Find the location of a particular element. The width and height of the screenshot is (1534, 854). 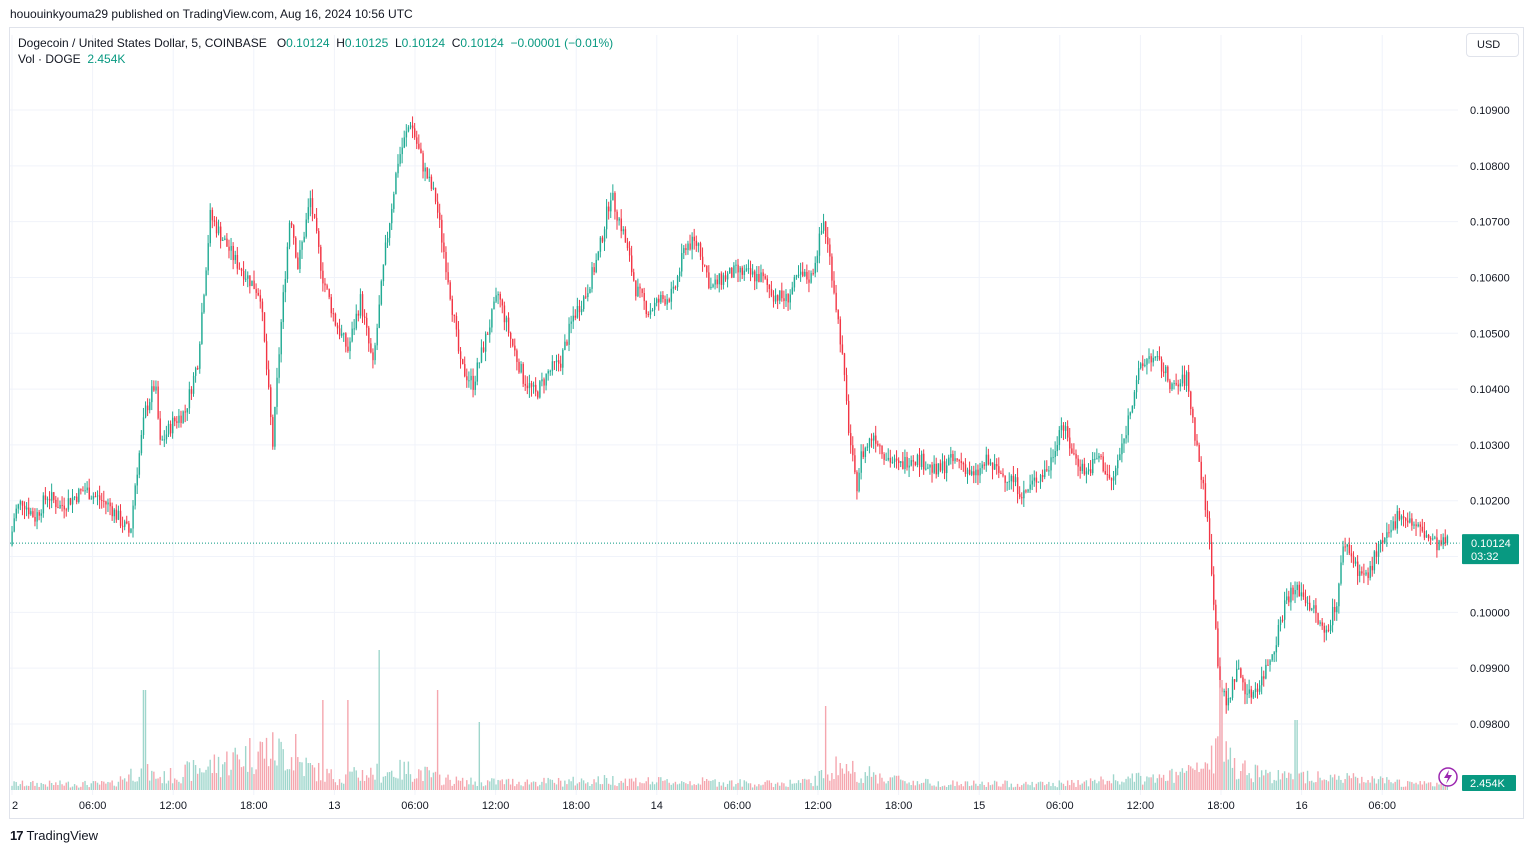

last-price-countdown: 03:32 is located at coordinates (1485, 557).